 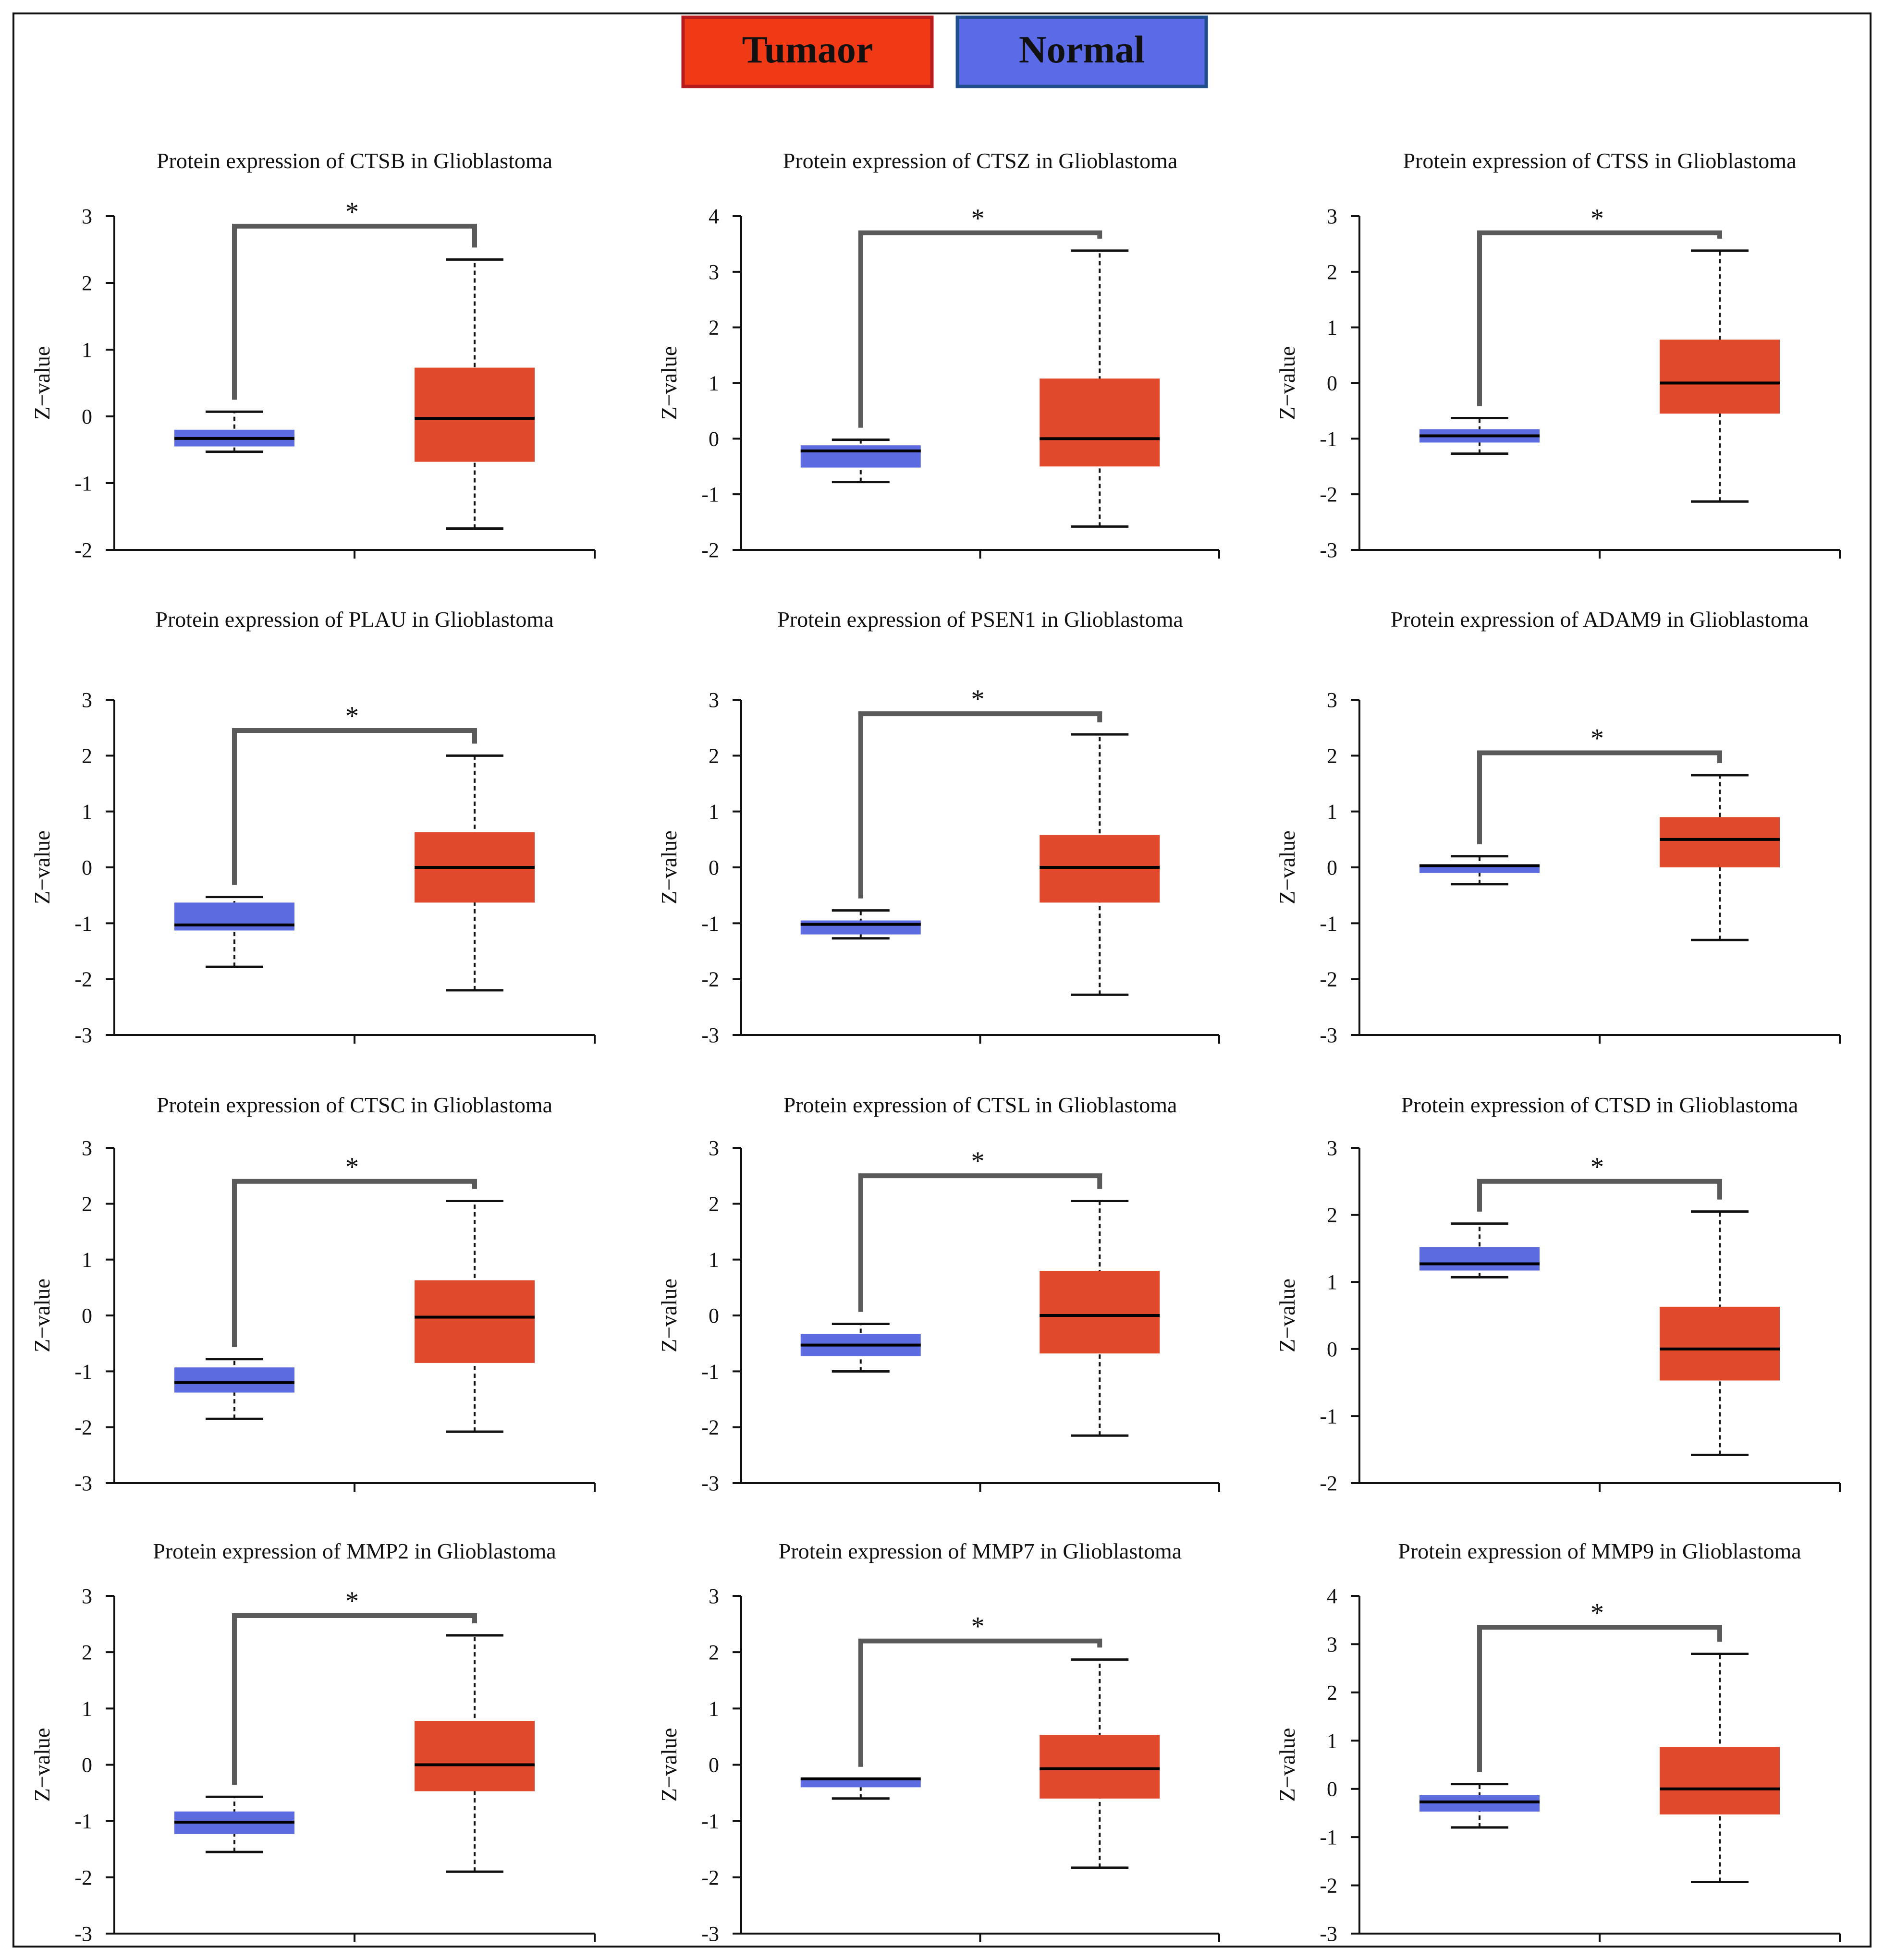 I want to click on legend: Tumaor Normal, so click(x=944, y=51).